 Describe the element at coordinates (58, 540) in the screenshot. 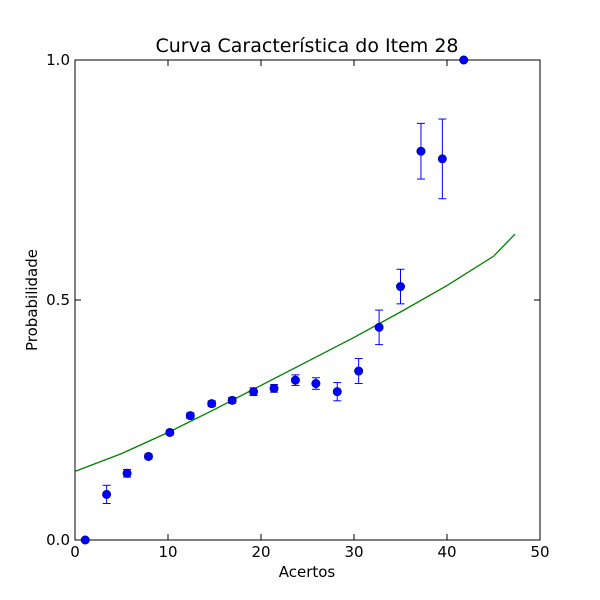

I see `y-tick-label: 0.0` at that location.